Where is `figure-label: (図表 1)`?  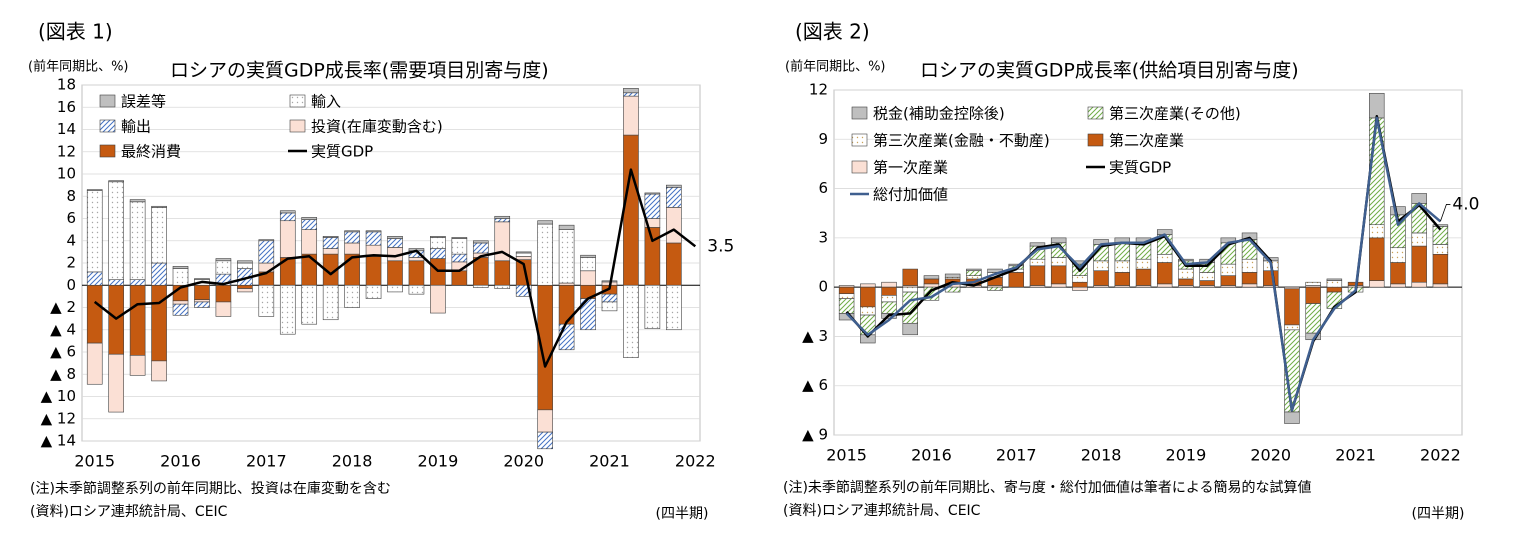 figure-label: (図表 1) is located at coordinates (75, 32).